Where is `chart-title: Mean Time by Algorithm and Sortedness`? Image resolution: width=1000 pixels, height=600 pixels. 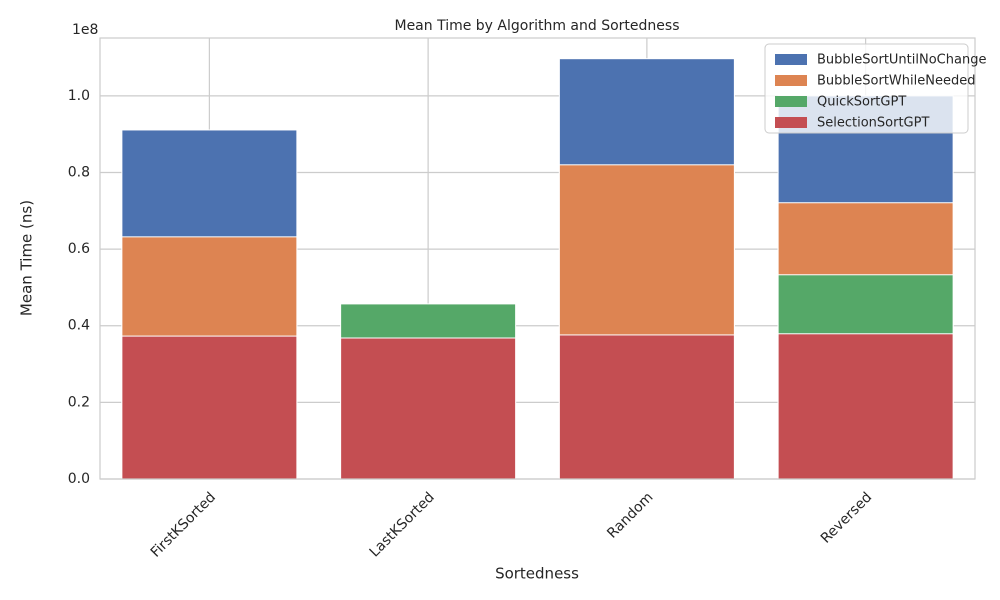 chart-title: Mean Time by Algorithm and Sortedness is located at coordinates (536, 26).